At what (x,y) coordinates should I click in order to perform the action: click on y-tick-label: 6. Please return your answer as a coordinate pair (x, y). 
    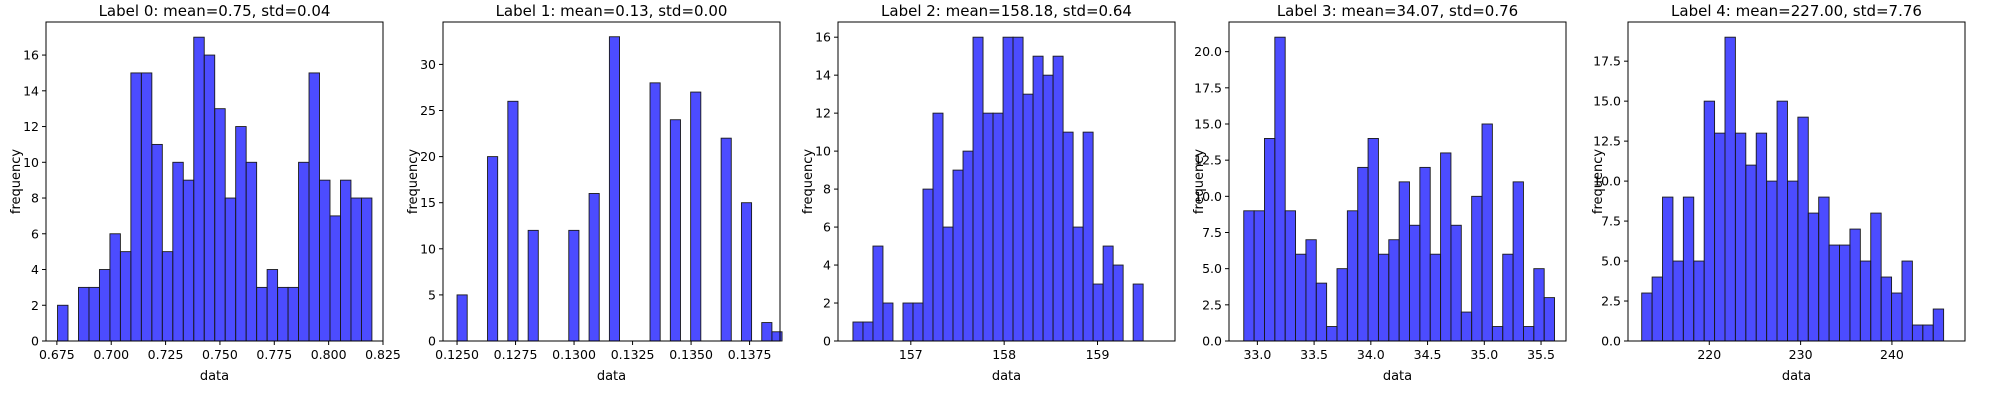
    Looking at the image, I should click on (35, 233).